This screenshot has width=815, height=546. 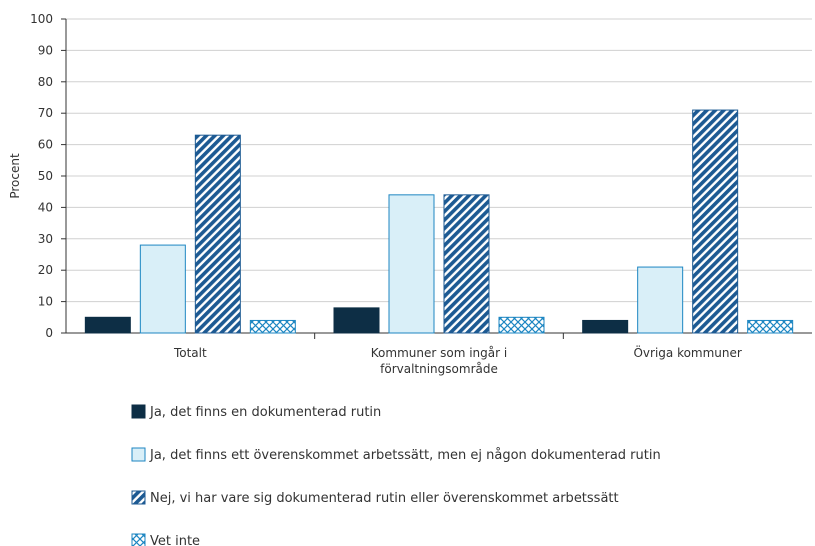 I want to click on x-tick-label: Totalt, so click(x=190, y=353).